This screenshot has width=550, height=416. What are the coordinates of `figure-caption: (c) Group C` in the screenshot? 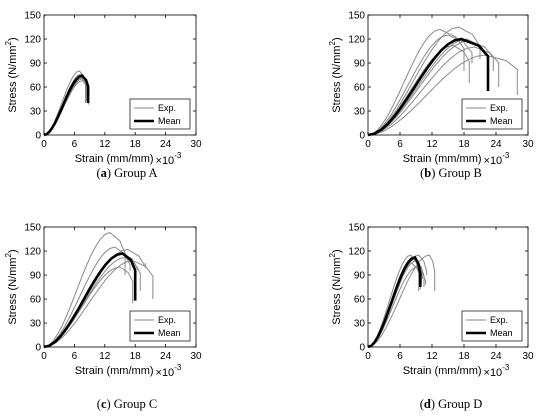 It's located at (127, 404).